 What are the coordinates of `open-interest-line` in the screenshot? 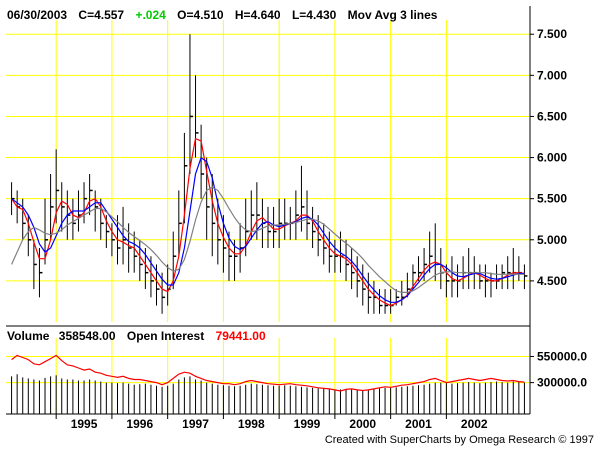 It's located at (268, 373).